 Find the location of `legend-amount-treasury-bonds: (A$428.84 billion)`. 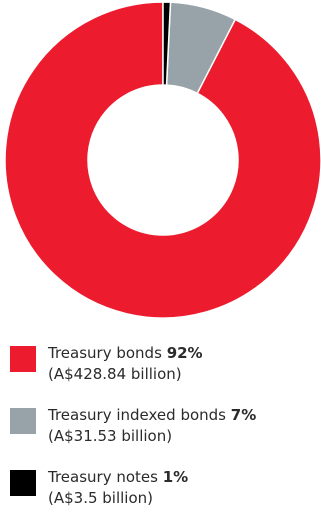

legend-amount-treasury-bonds: (A$428.84 billion) is located at coordinates (115, 374).